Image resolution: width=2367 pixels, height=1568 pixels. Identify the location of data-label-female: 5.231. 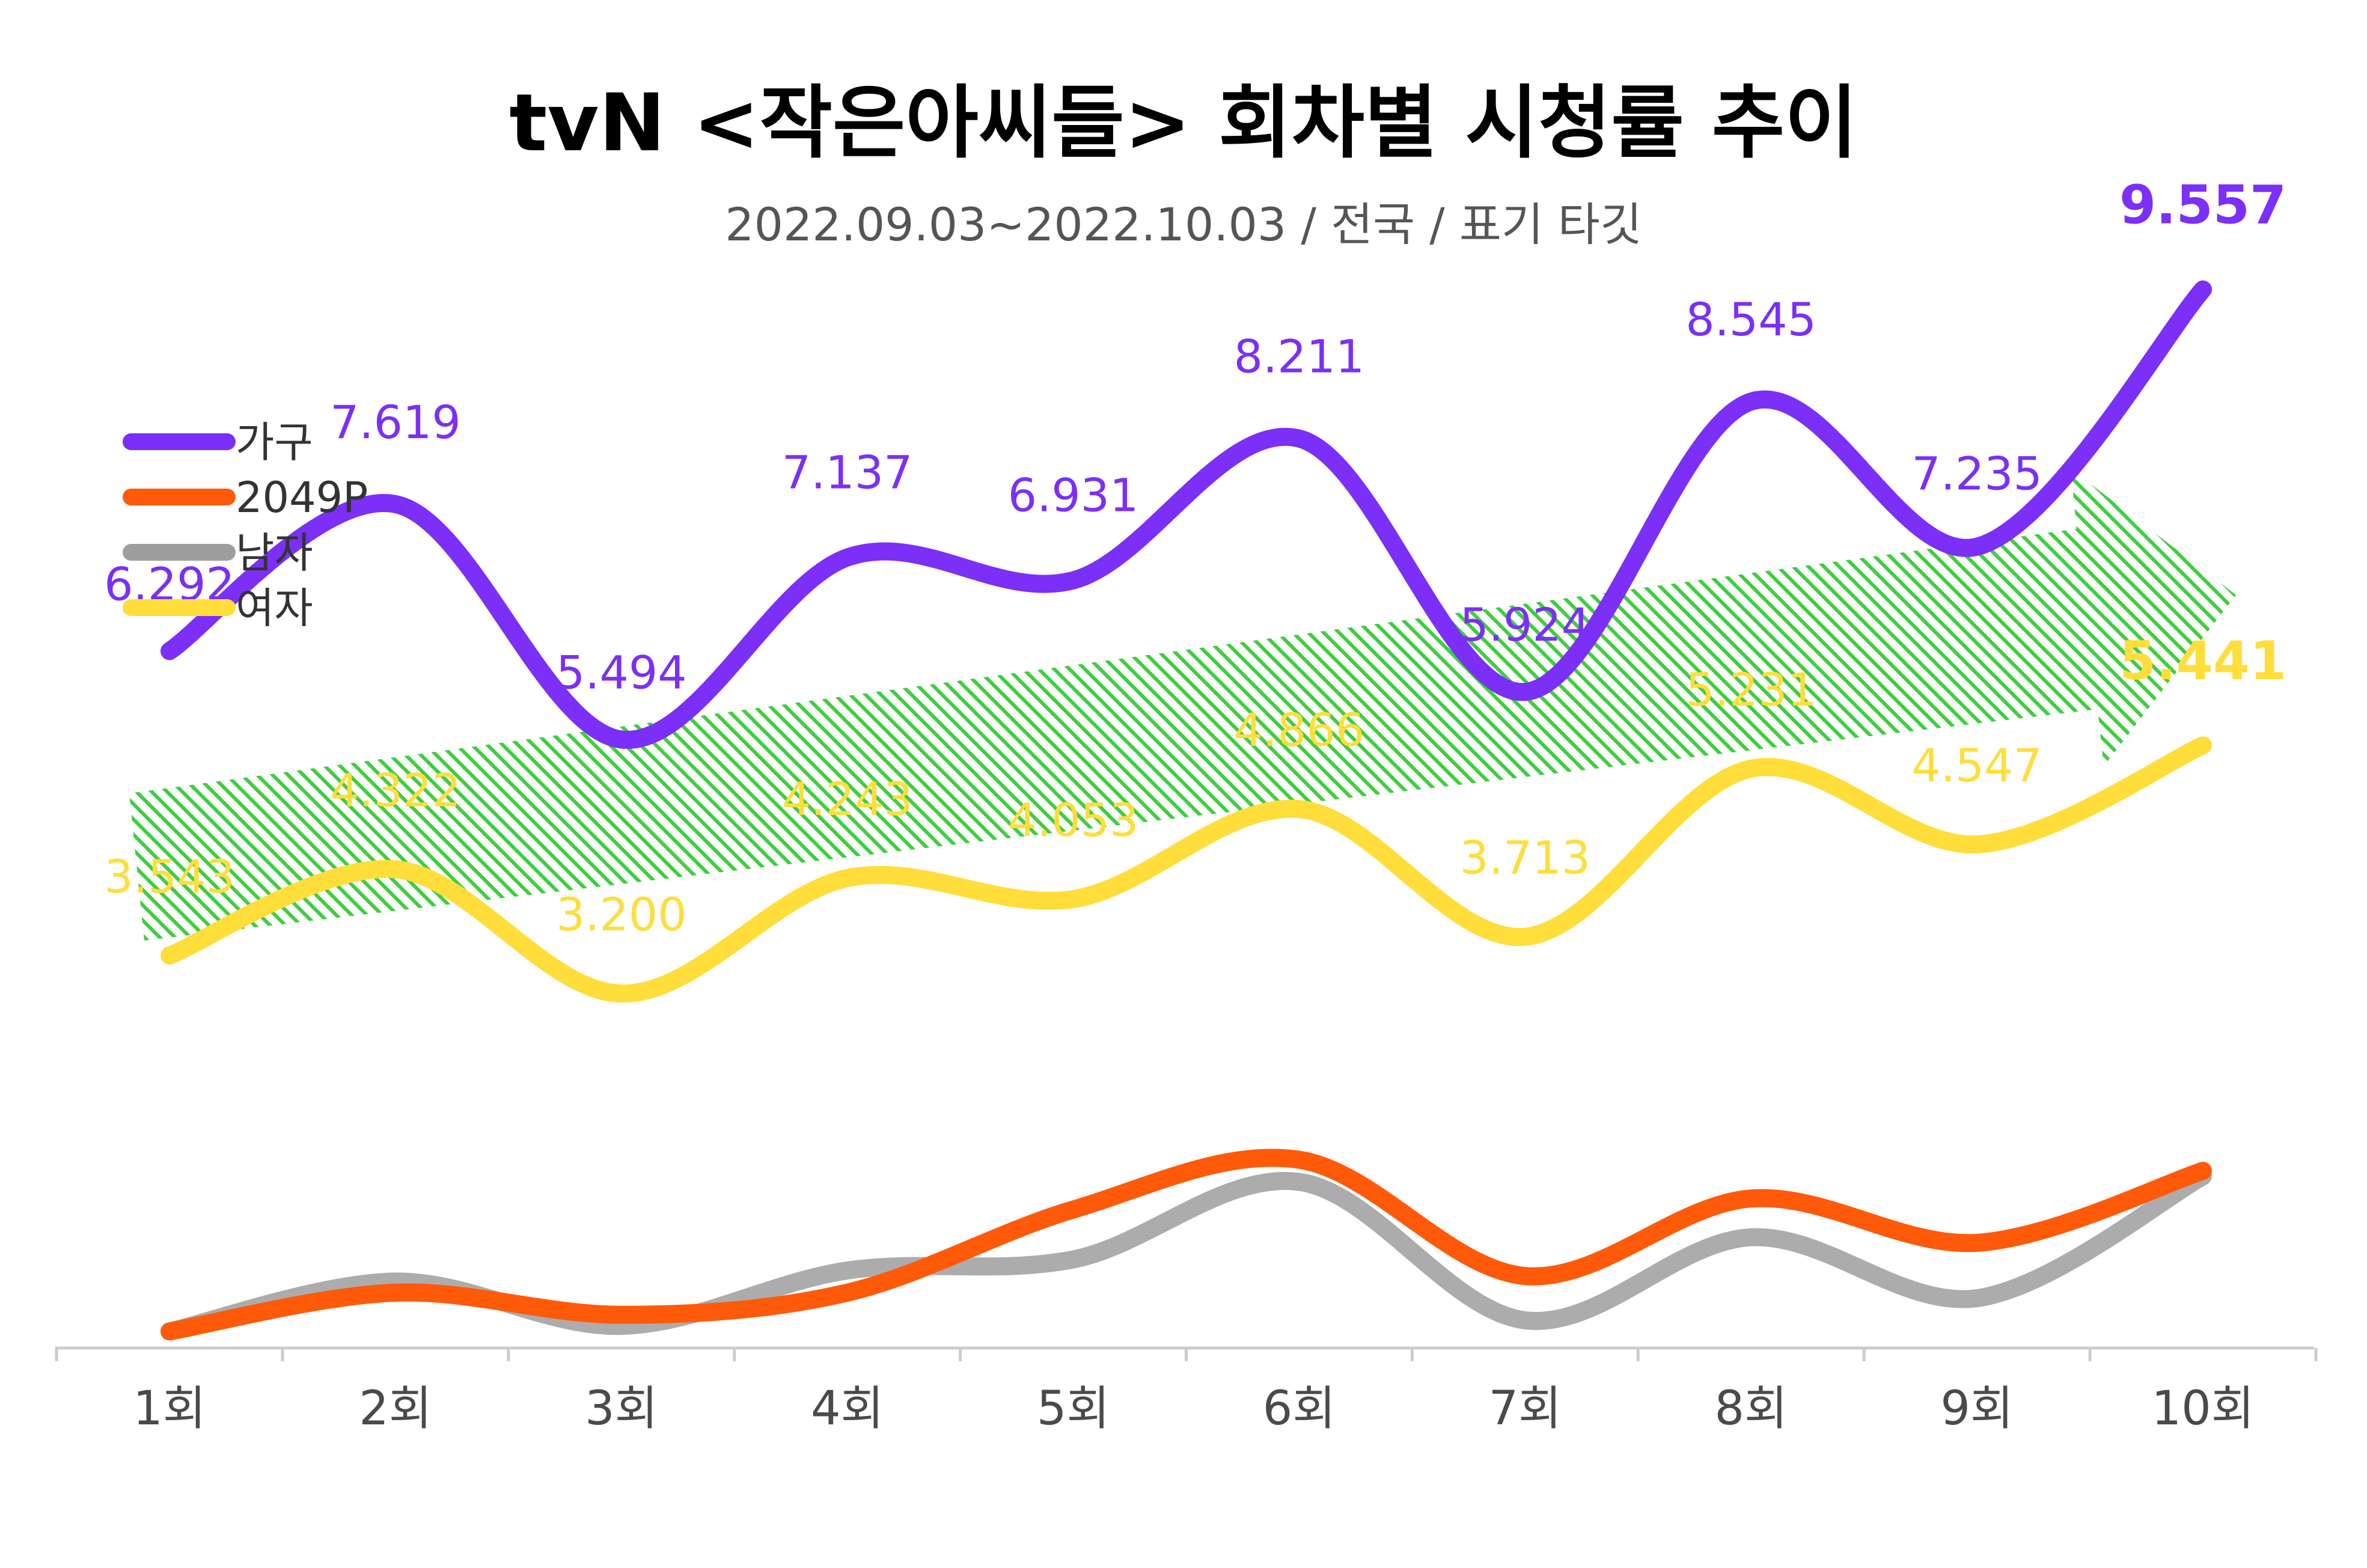
(1750, 689).